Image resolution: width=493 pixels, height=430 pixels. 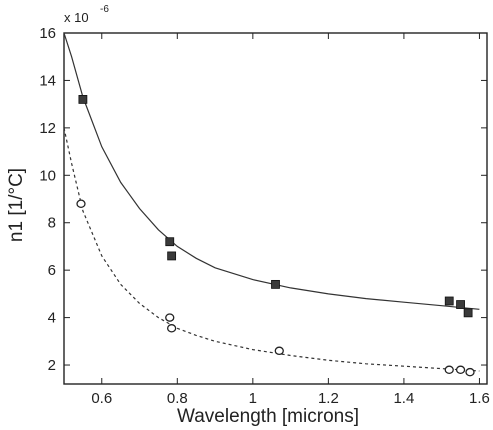 I want to click on x-tick-label: 0.6, so click(x=101, y=398).